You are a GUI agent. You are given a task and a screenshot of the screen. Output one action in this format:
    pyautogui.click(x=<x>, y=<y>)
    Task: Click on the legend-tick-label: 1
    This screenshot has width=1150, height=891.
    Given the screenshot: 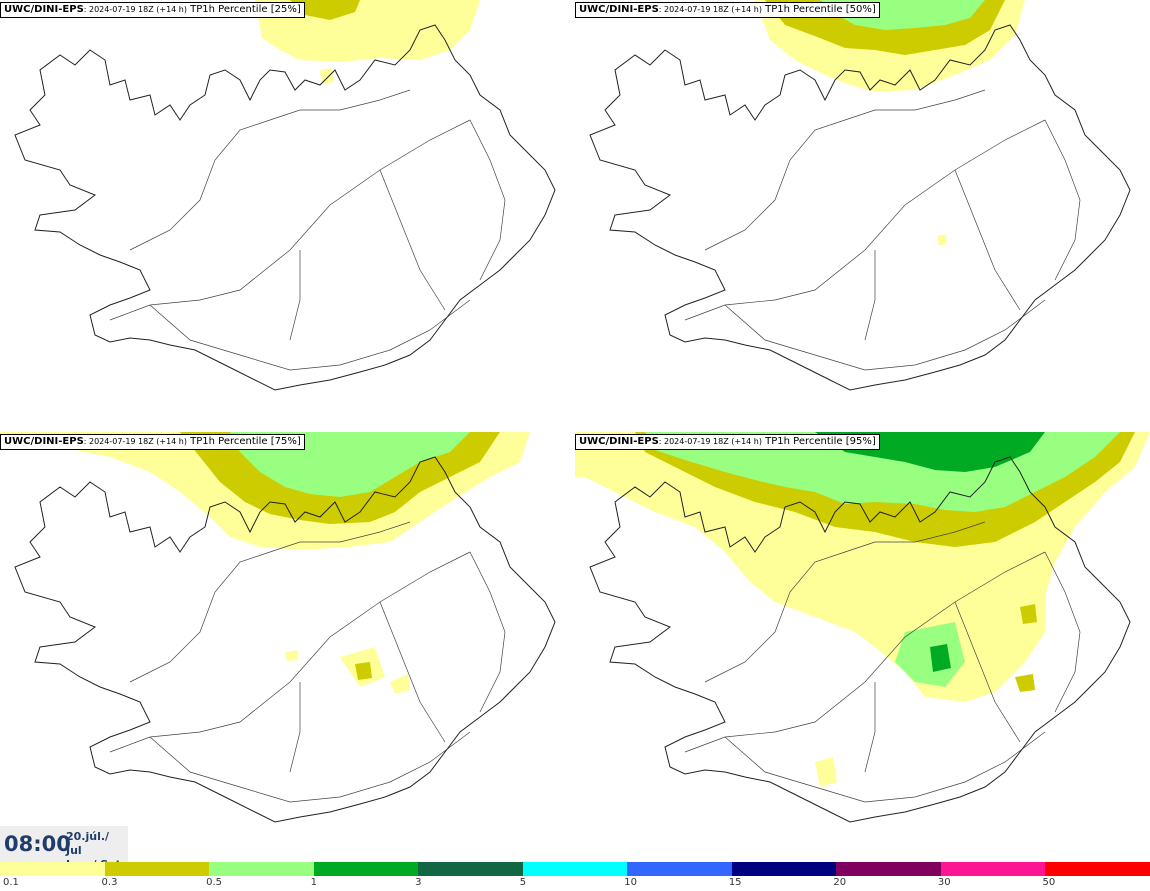 What is the action you would take?
    pyautogui.click(x=313, y=882)
    